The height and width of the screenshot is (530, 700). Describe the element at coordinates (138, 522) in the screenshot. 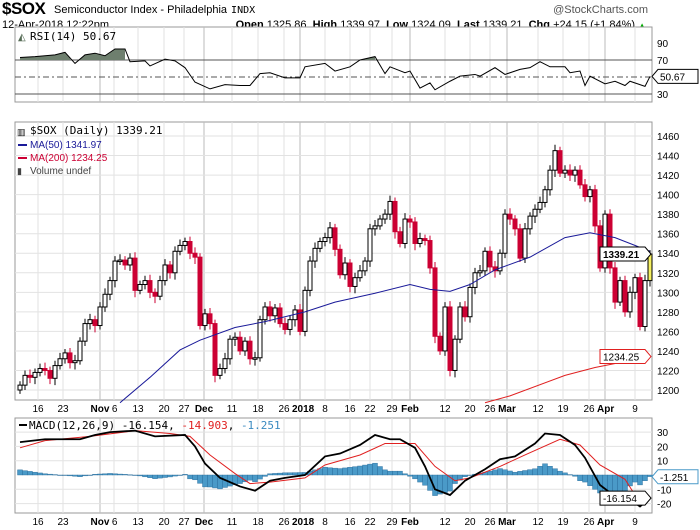

I see `macd-x-label: 13` at that location.